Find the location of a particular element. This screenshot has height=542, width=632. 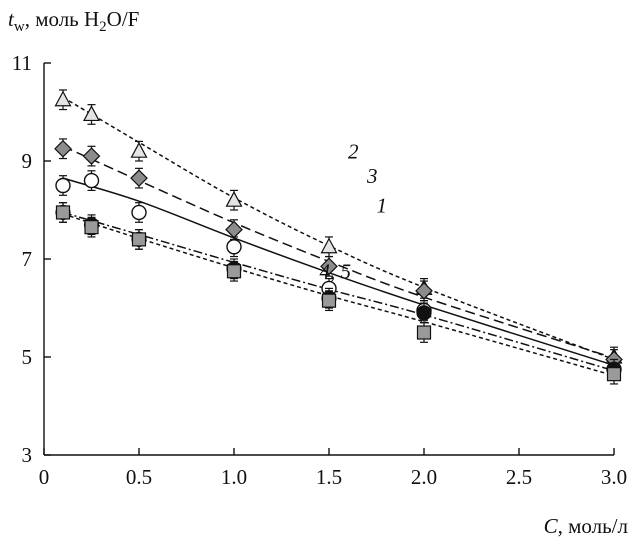

series-label: 4, 5 is located at coordinates (336, 272).